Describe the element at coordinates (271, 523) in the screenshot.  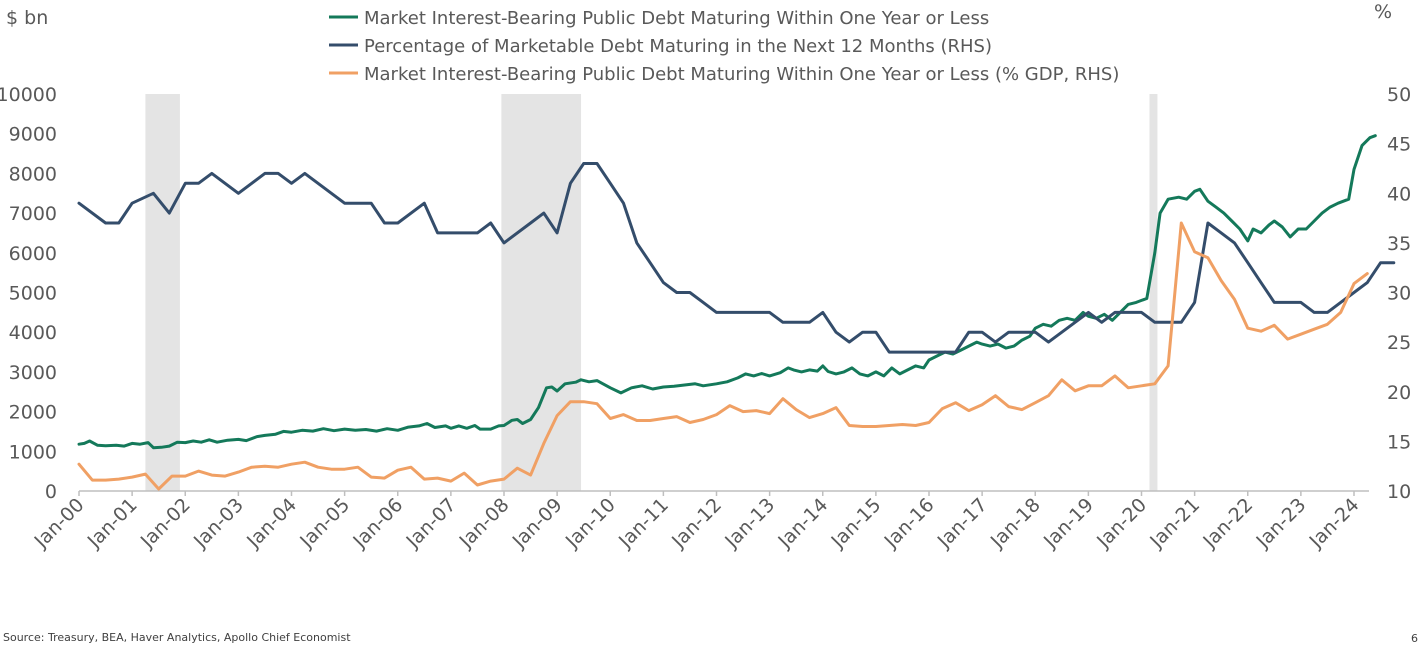
I see `x-tick-label: Jan-04` at that location.